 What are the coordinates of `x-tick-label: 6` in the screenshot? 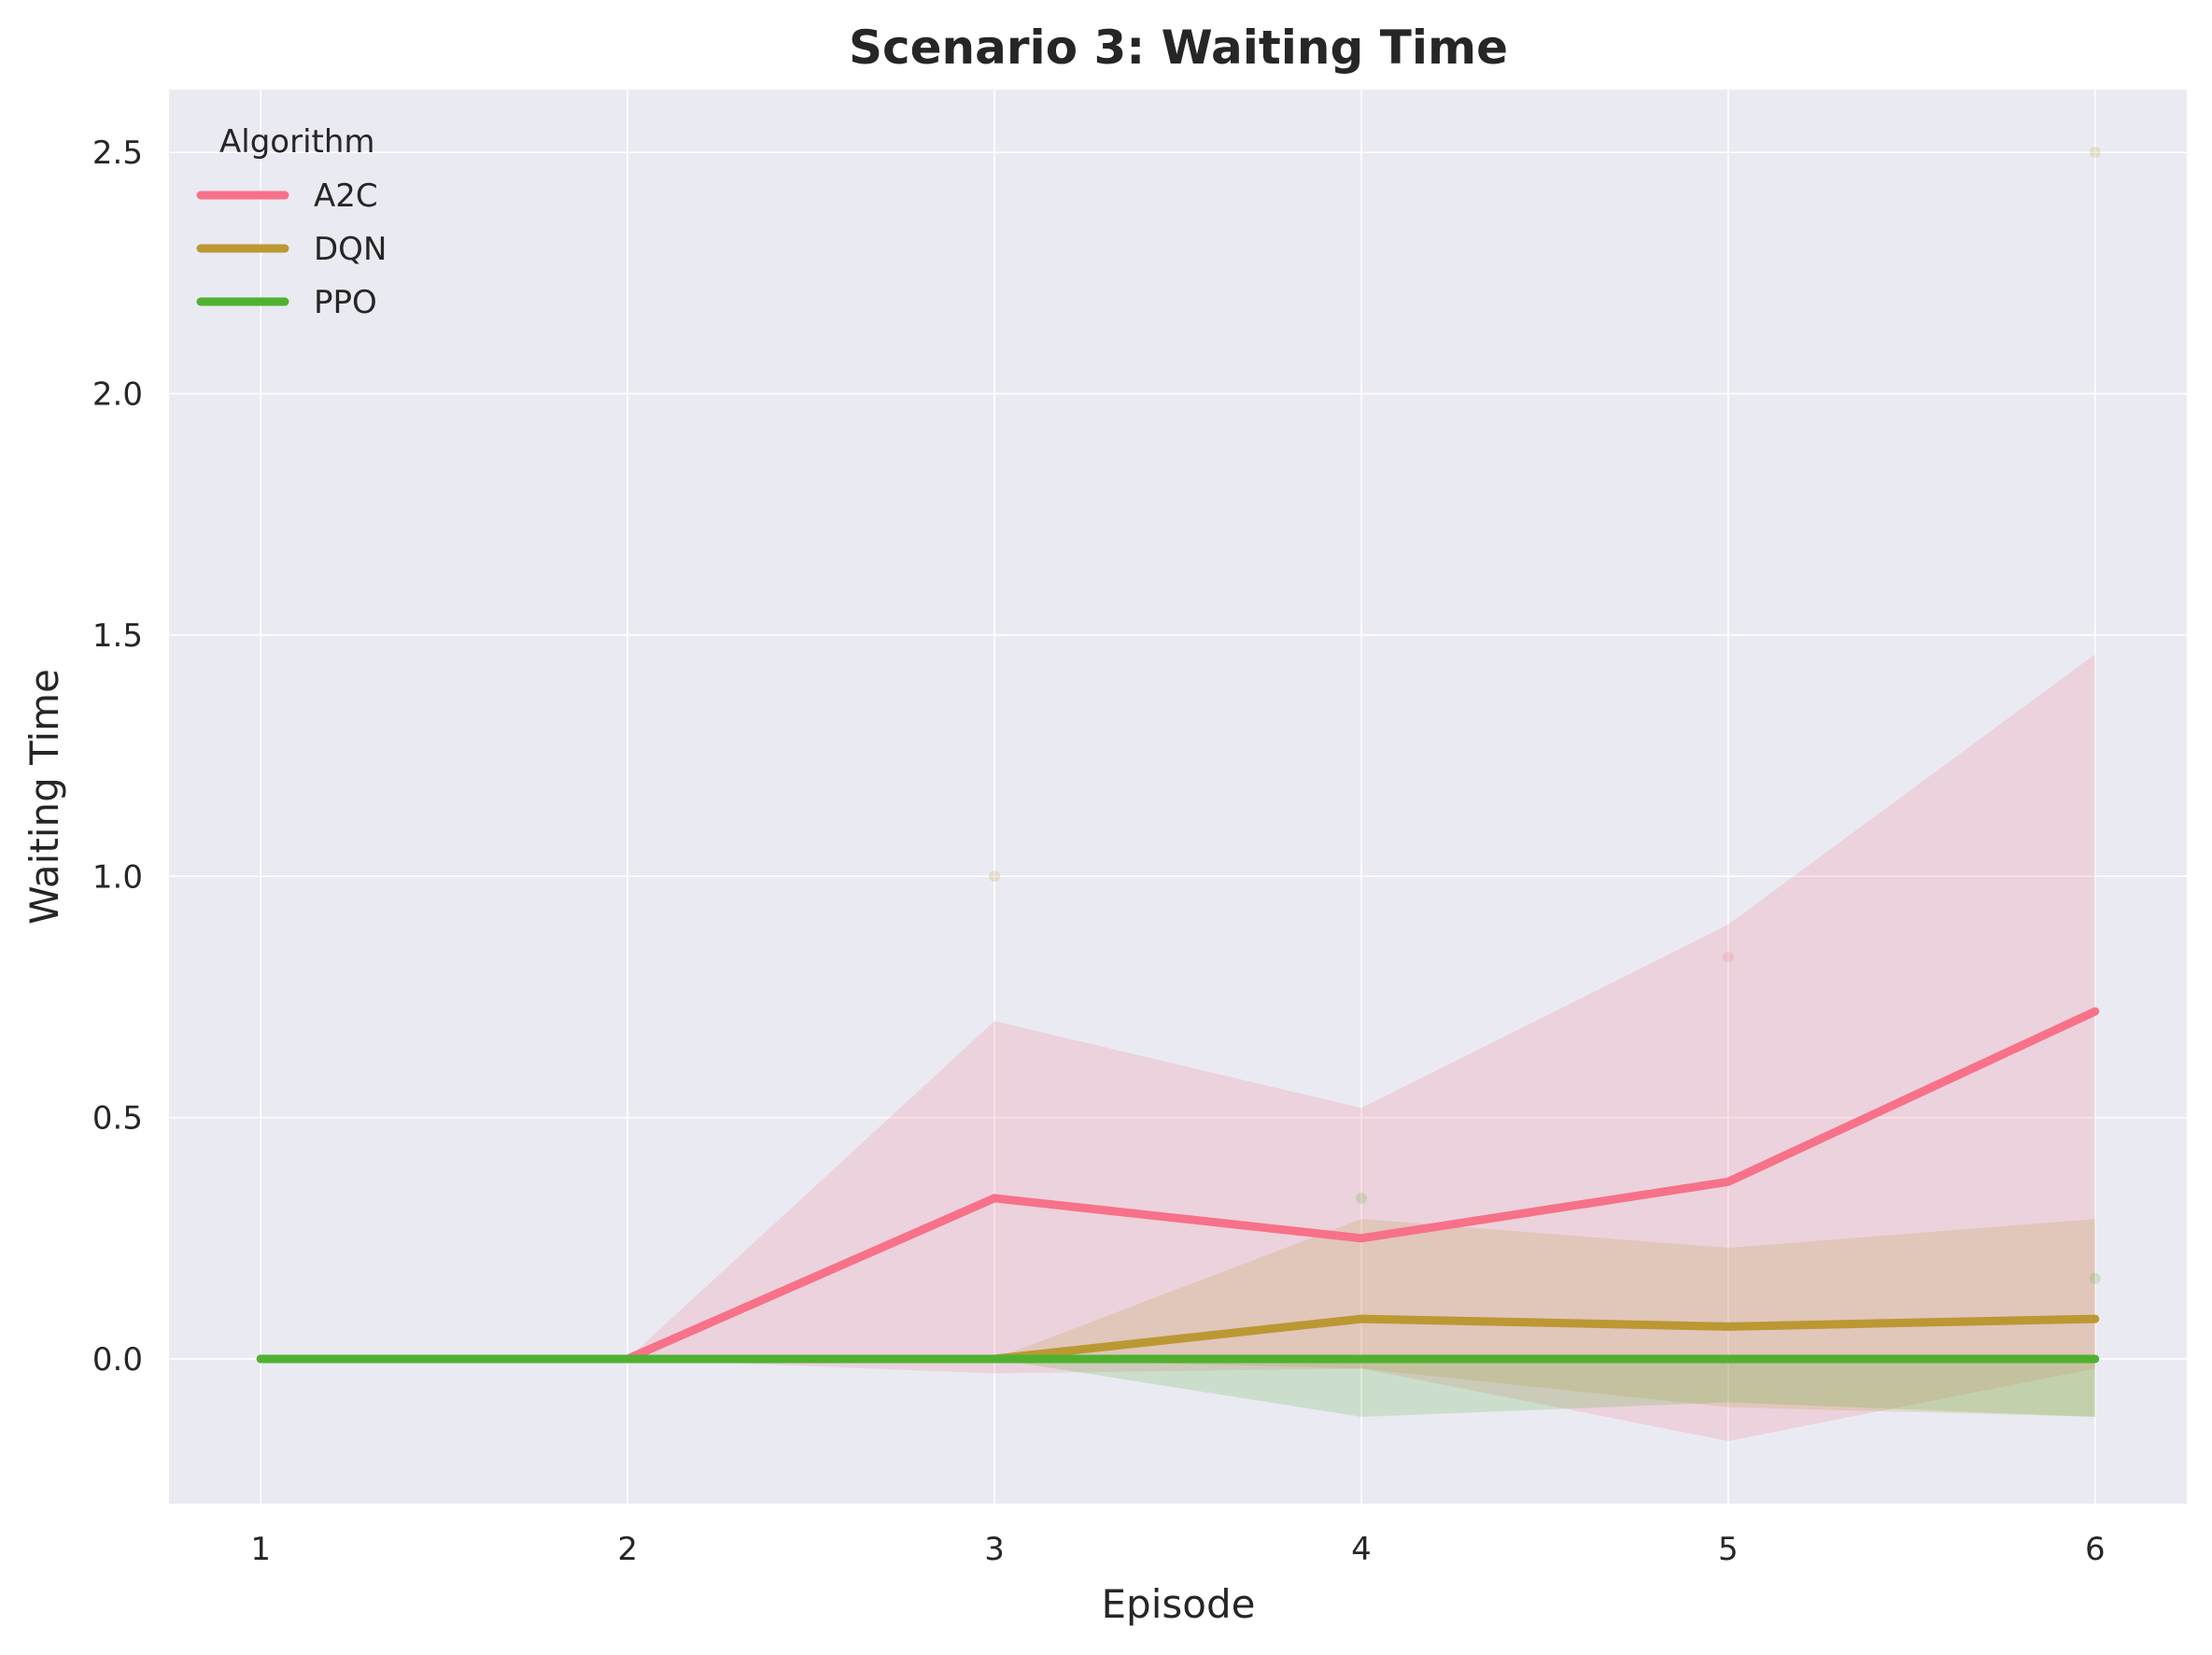 It's located at (2095, 1550).